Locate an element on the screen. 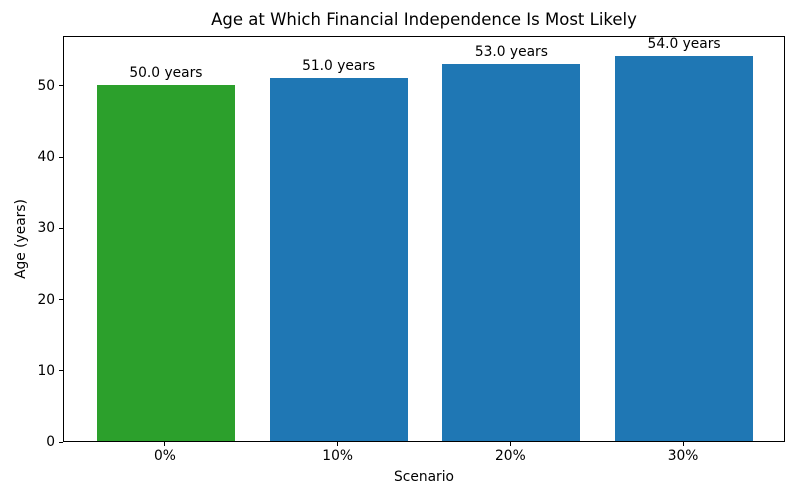  bar-value-label: 51.0 years is located at coordinates (339, 65).